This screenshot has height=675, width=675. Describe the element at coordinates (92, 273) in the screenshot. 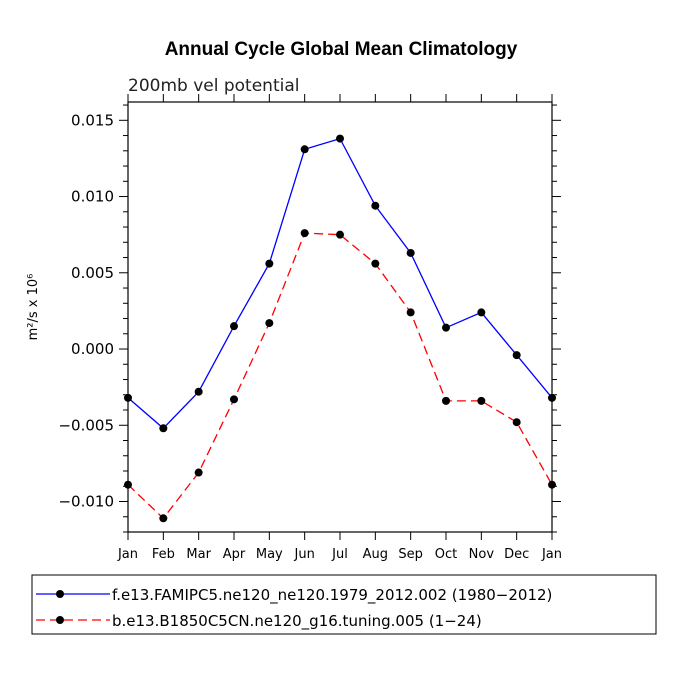

I see `y-tick-label: 0.005` at that location.